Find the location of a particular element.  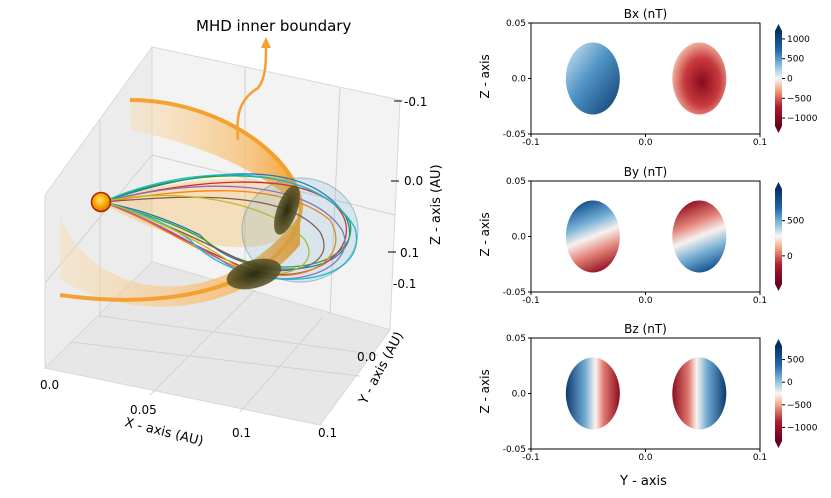

y-tick-label: 0.1 is located at coordinates (327, 433).